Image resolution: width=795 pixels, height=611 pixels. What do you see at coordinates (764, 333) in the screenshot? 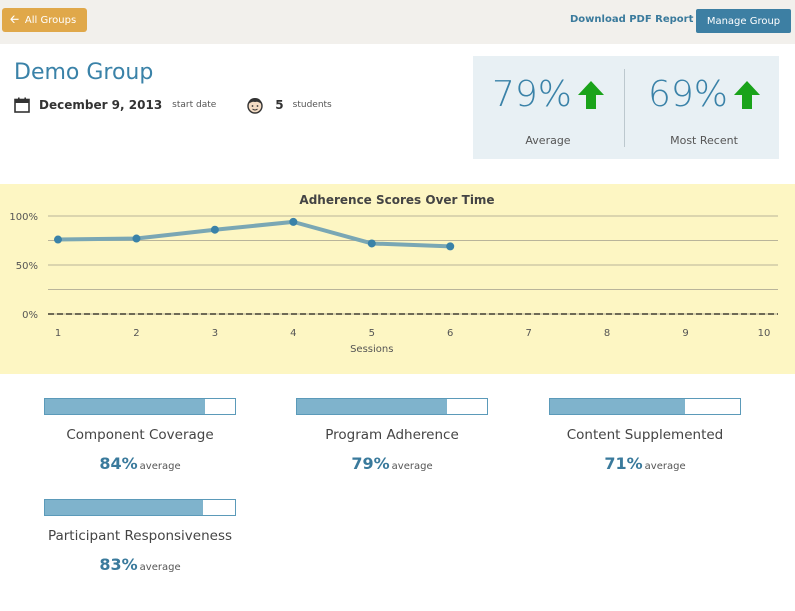
I see `x-tick-label: 10` at bounding box center [764, 333].